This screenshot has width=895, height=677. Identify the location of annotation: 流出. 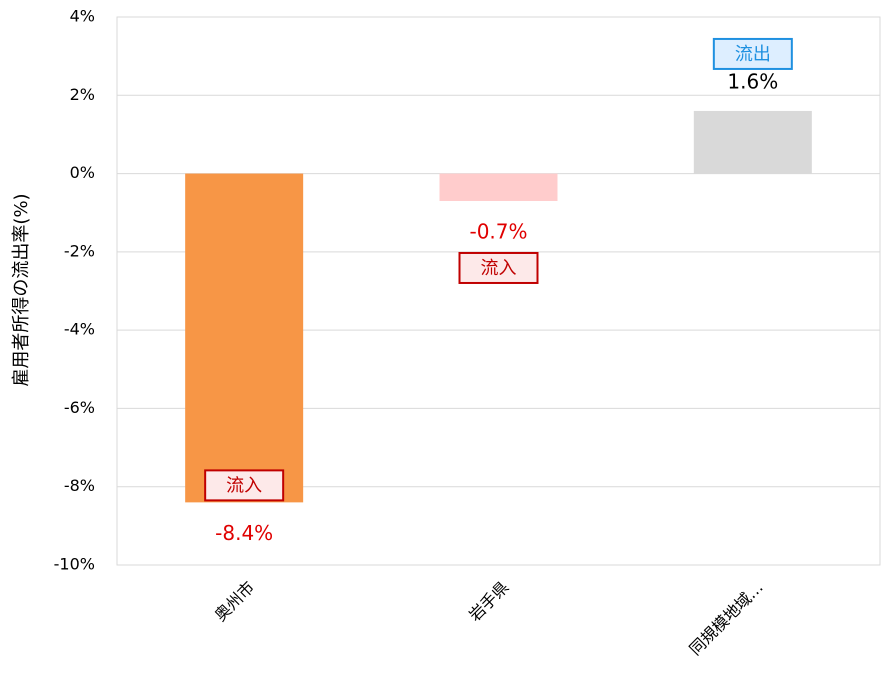
(753, 54).